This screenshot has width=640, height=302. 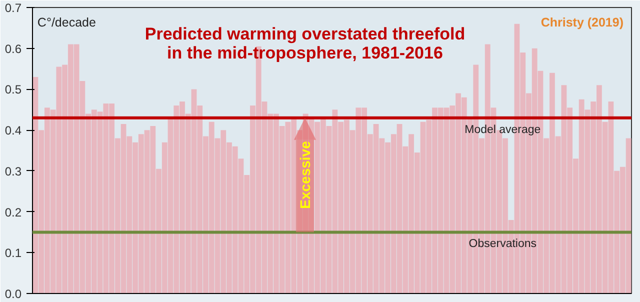 I want to click on y-tick-label: 0.6, so click(x=13, y=49).